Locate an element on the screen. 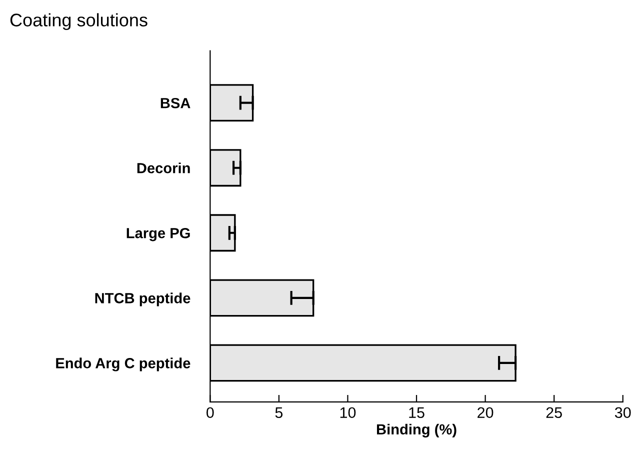  x-tick-label: 20 is located at coordinates (486, 412).